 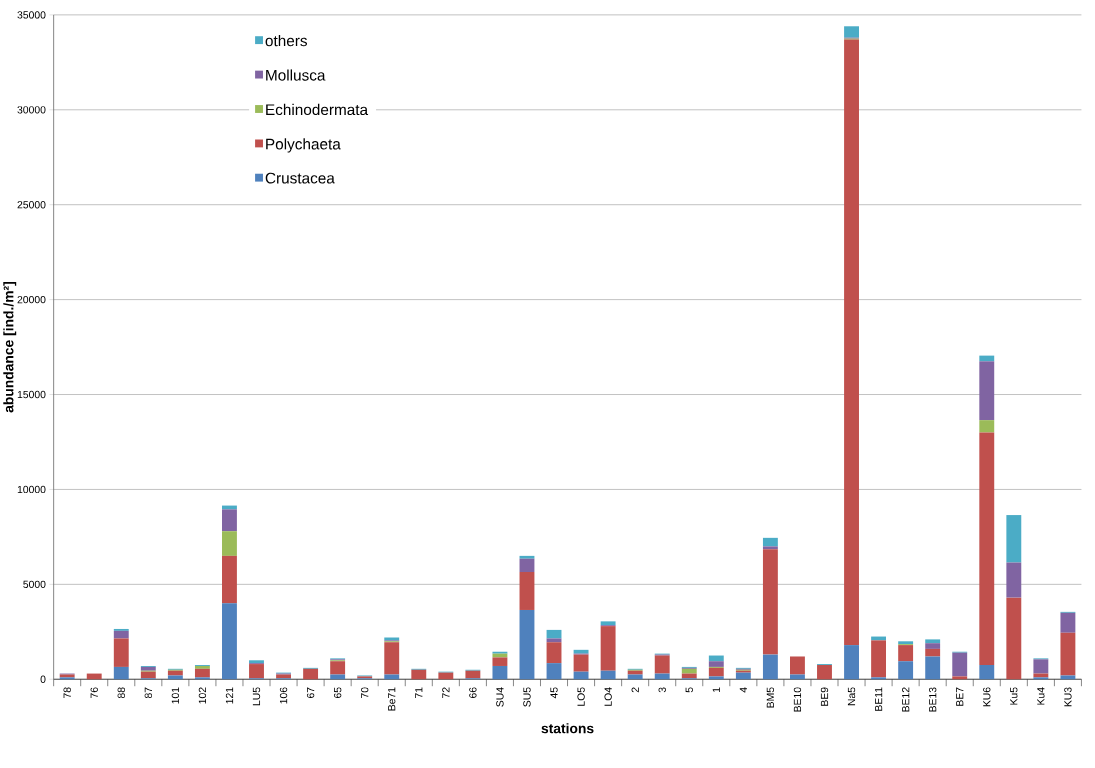 I want to click on legend-label: Mollusca, so click(x=296, y=75).